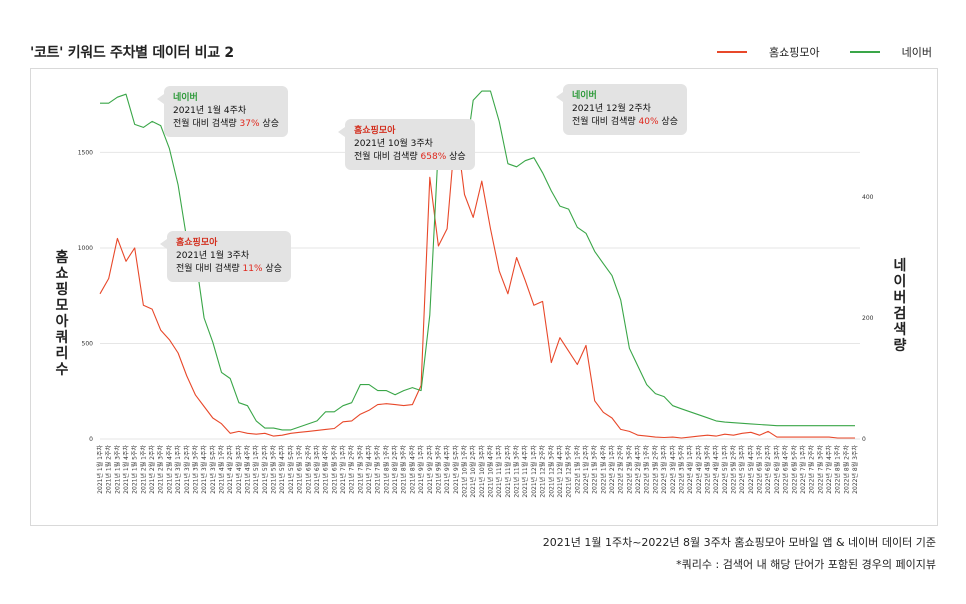  Describe the element at coordinates (404, 469) in the screenshot. I see `x-tick-label: 2021년 8월 3주차` at that location.